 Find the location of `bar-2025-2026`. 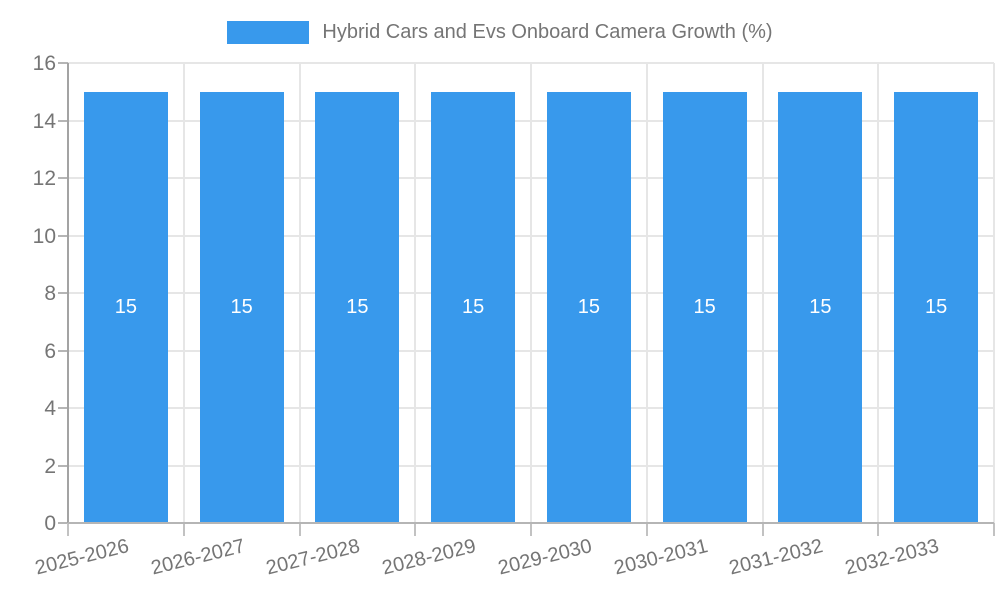

bar-2025-2026 is located at coordinates (125, 307).